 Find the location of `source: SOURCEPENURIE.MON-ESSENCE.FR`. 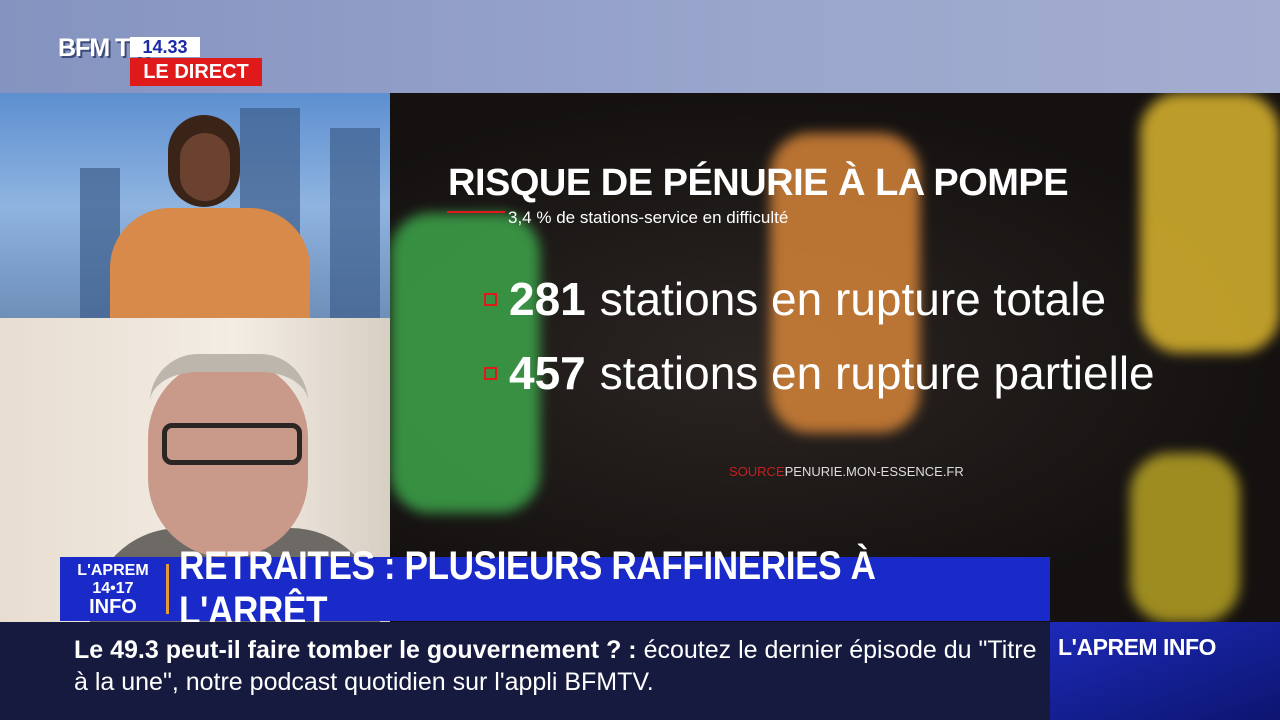

source: SOURCEPENURIE.MON-ESSENCE.FR is located at coordinates (846, 471).